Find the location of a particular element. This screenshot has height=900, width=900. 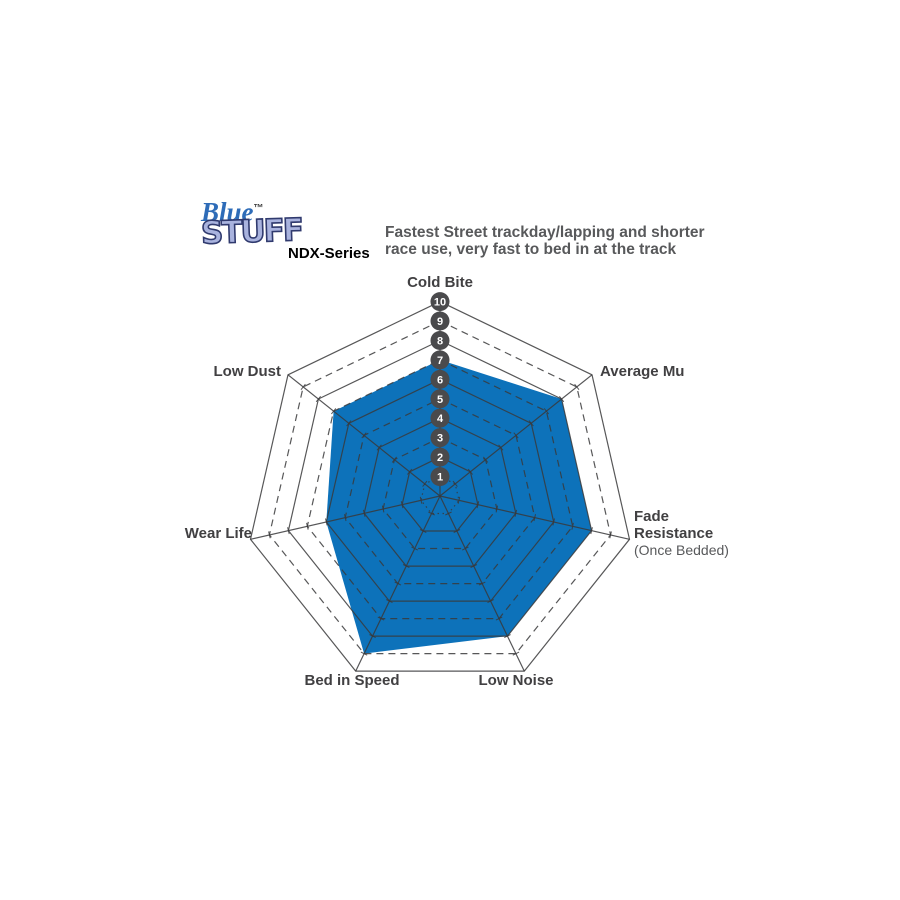

scale-badge-number-2: 2 is located at coordinates (440, 458).